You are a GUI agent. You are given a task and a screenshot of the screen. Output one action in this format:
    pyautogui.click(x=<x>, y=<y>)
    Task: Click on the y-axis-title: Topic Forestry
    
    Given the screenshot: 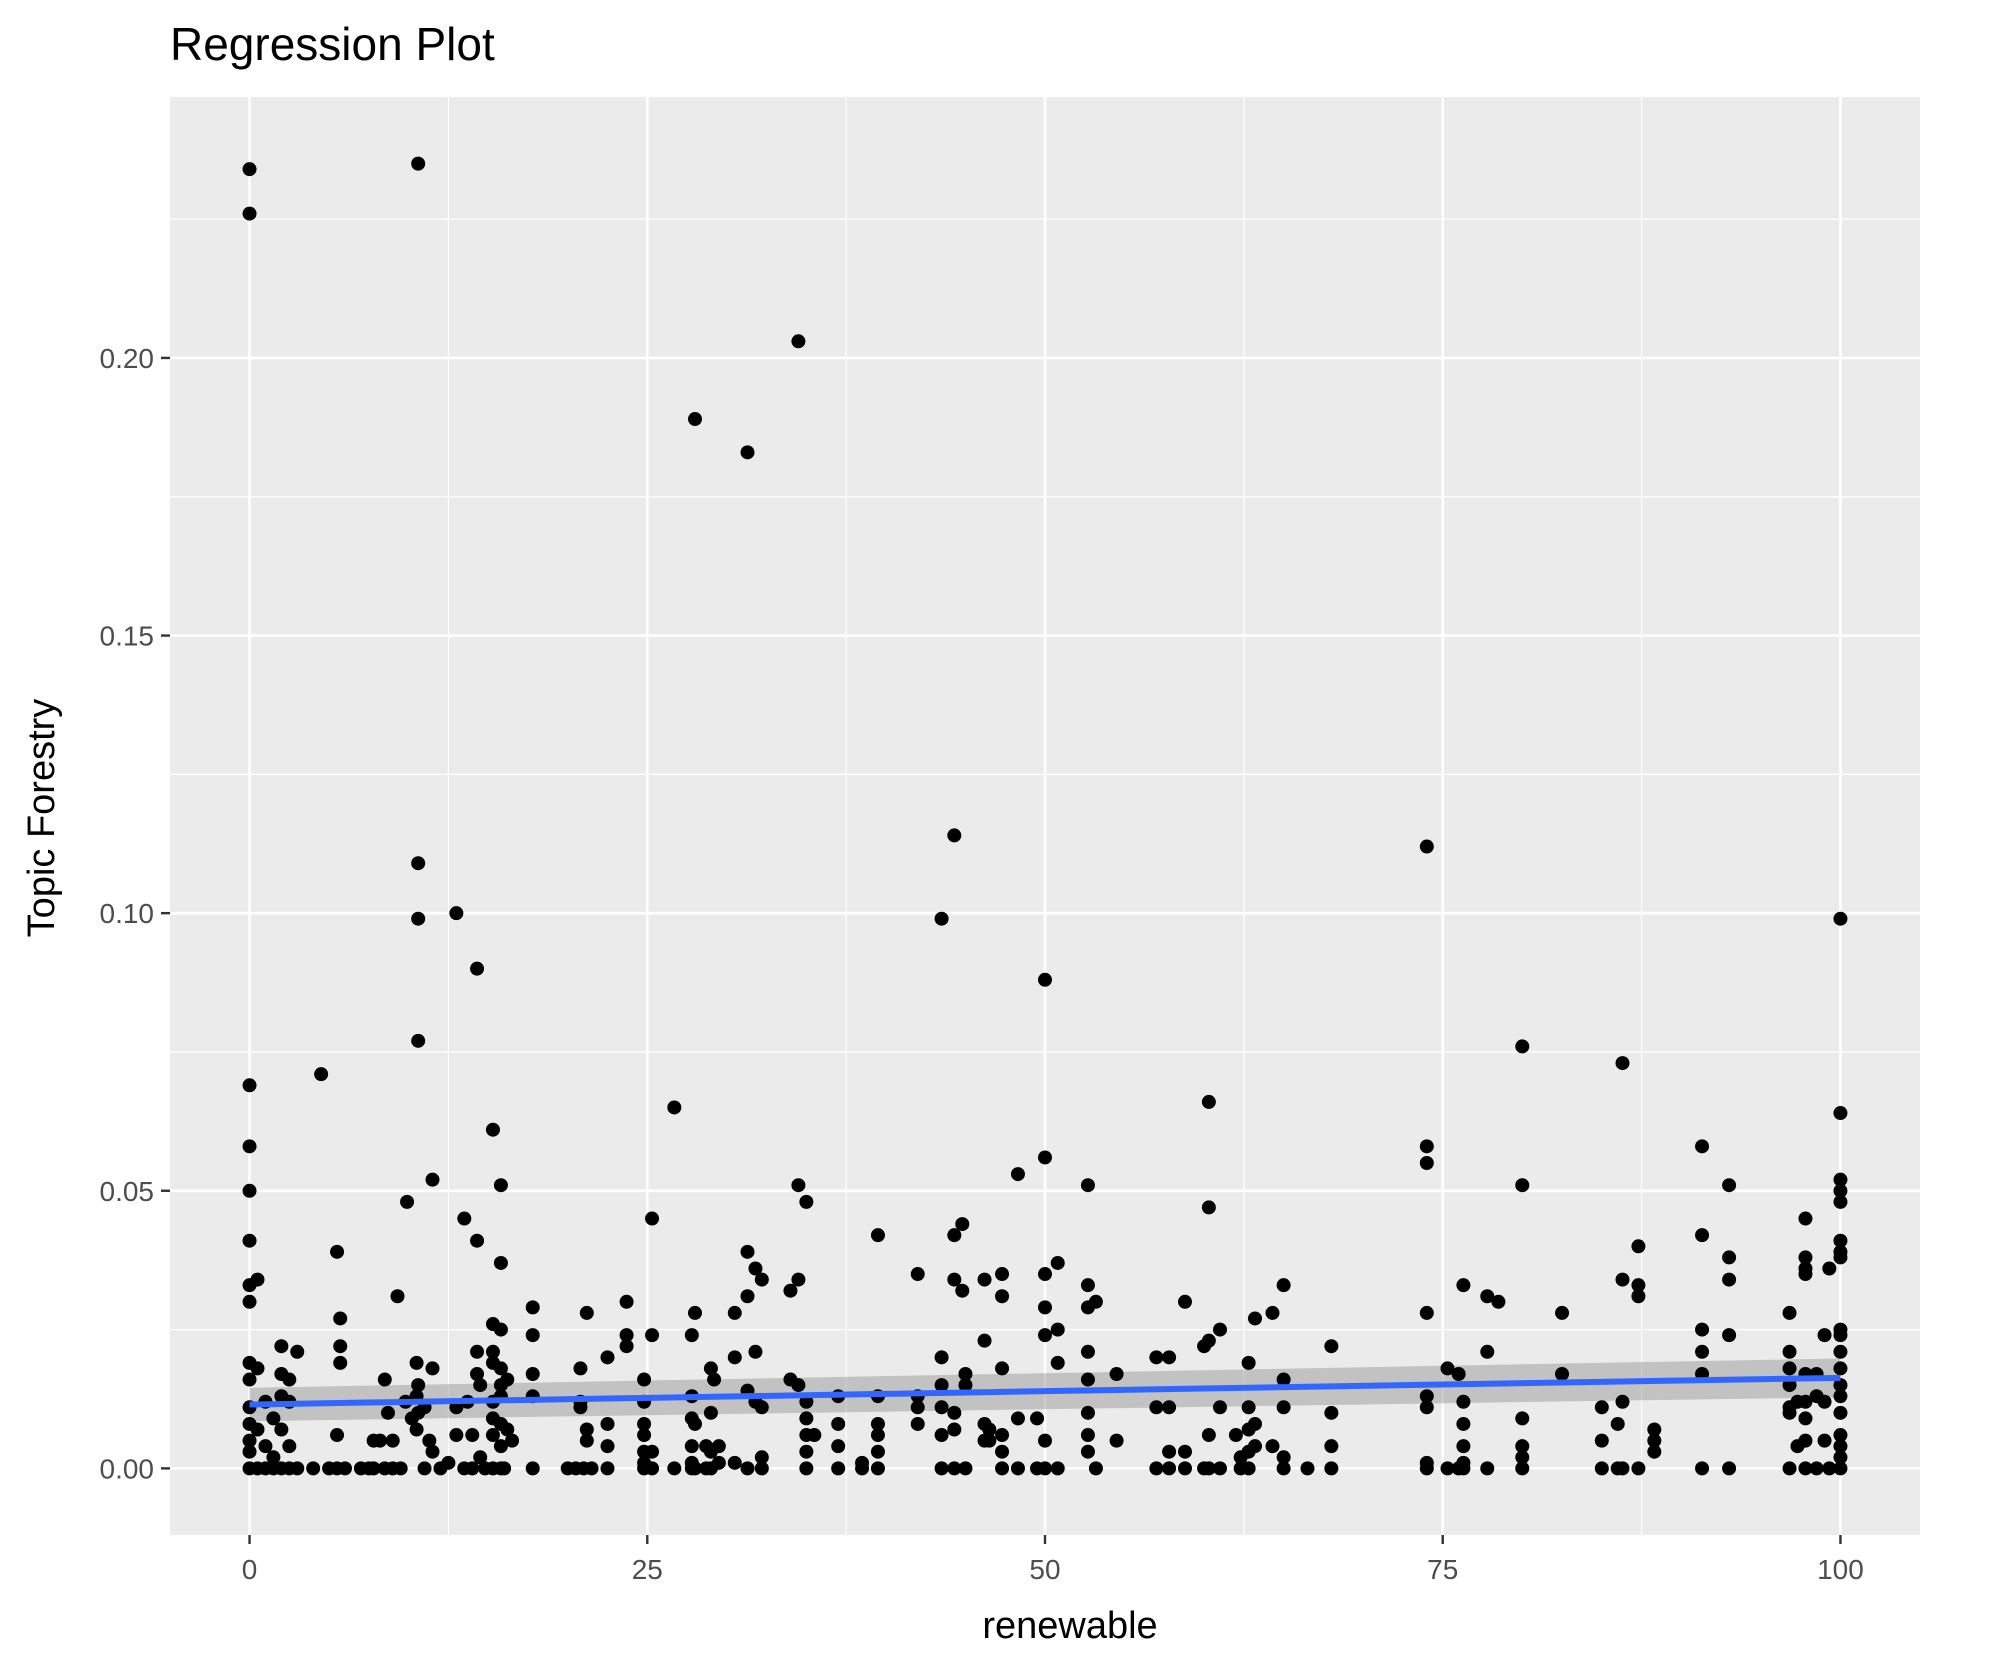 What is the action you would take?
    pyautogui.click(x=42, y=818)
    